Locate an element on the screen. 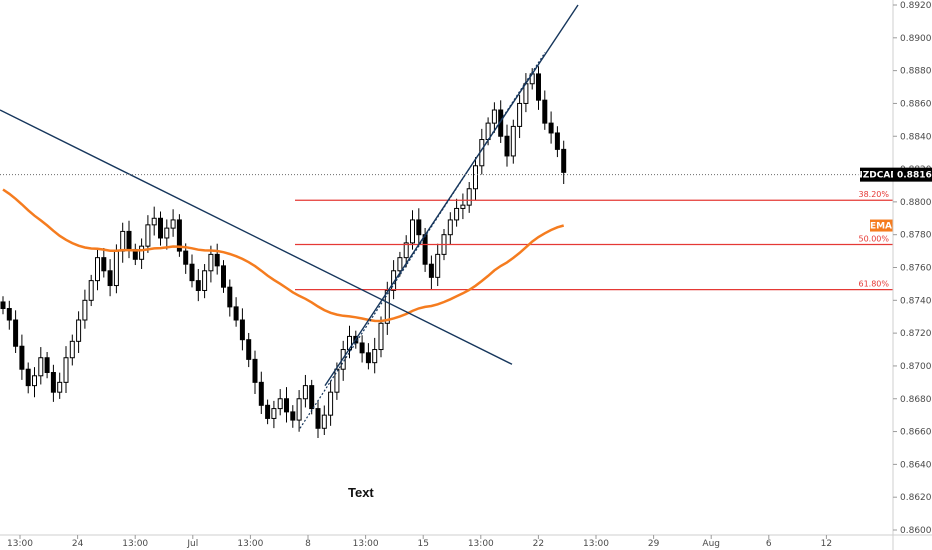 The height and width of the screenshot is (550, 932). time-tick-label: 29 is located at coordinates (654, 544).